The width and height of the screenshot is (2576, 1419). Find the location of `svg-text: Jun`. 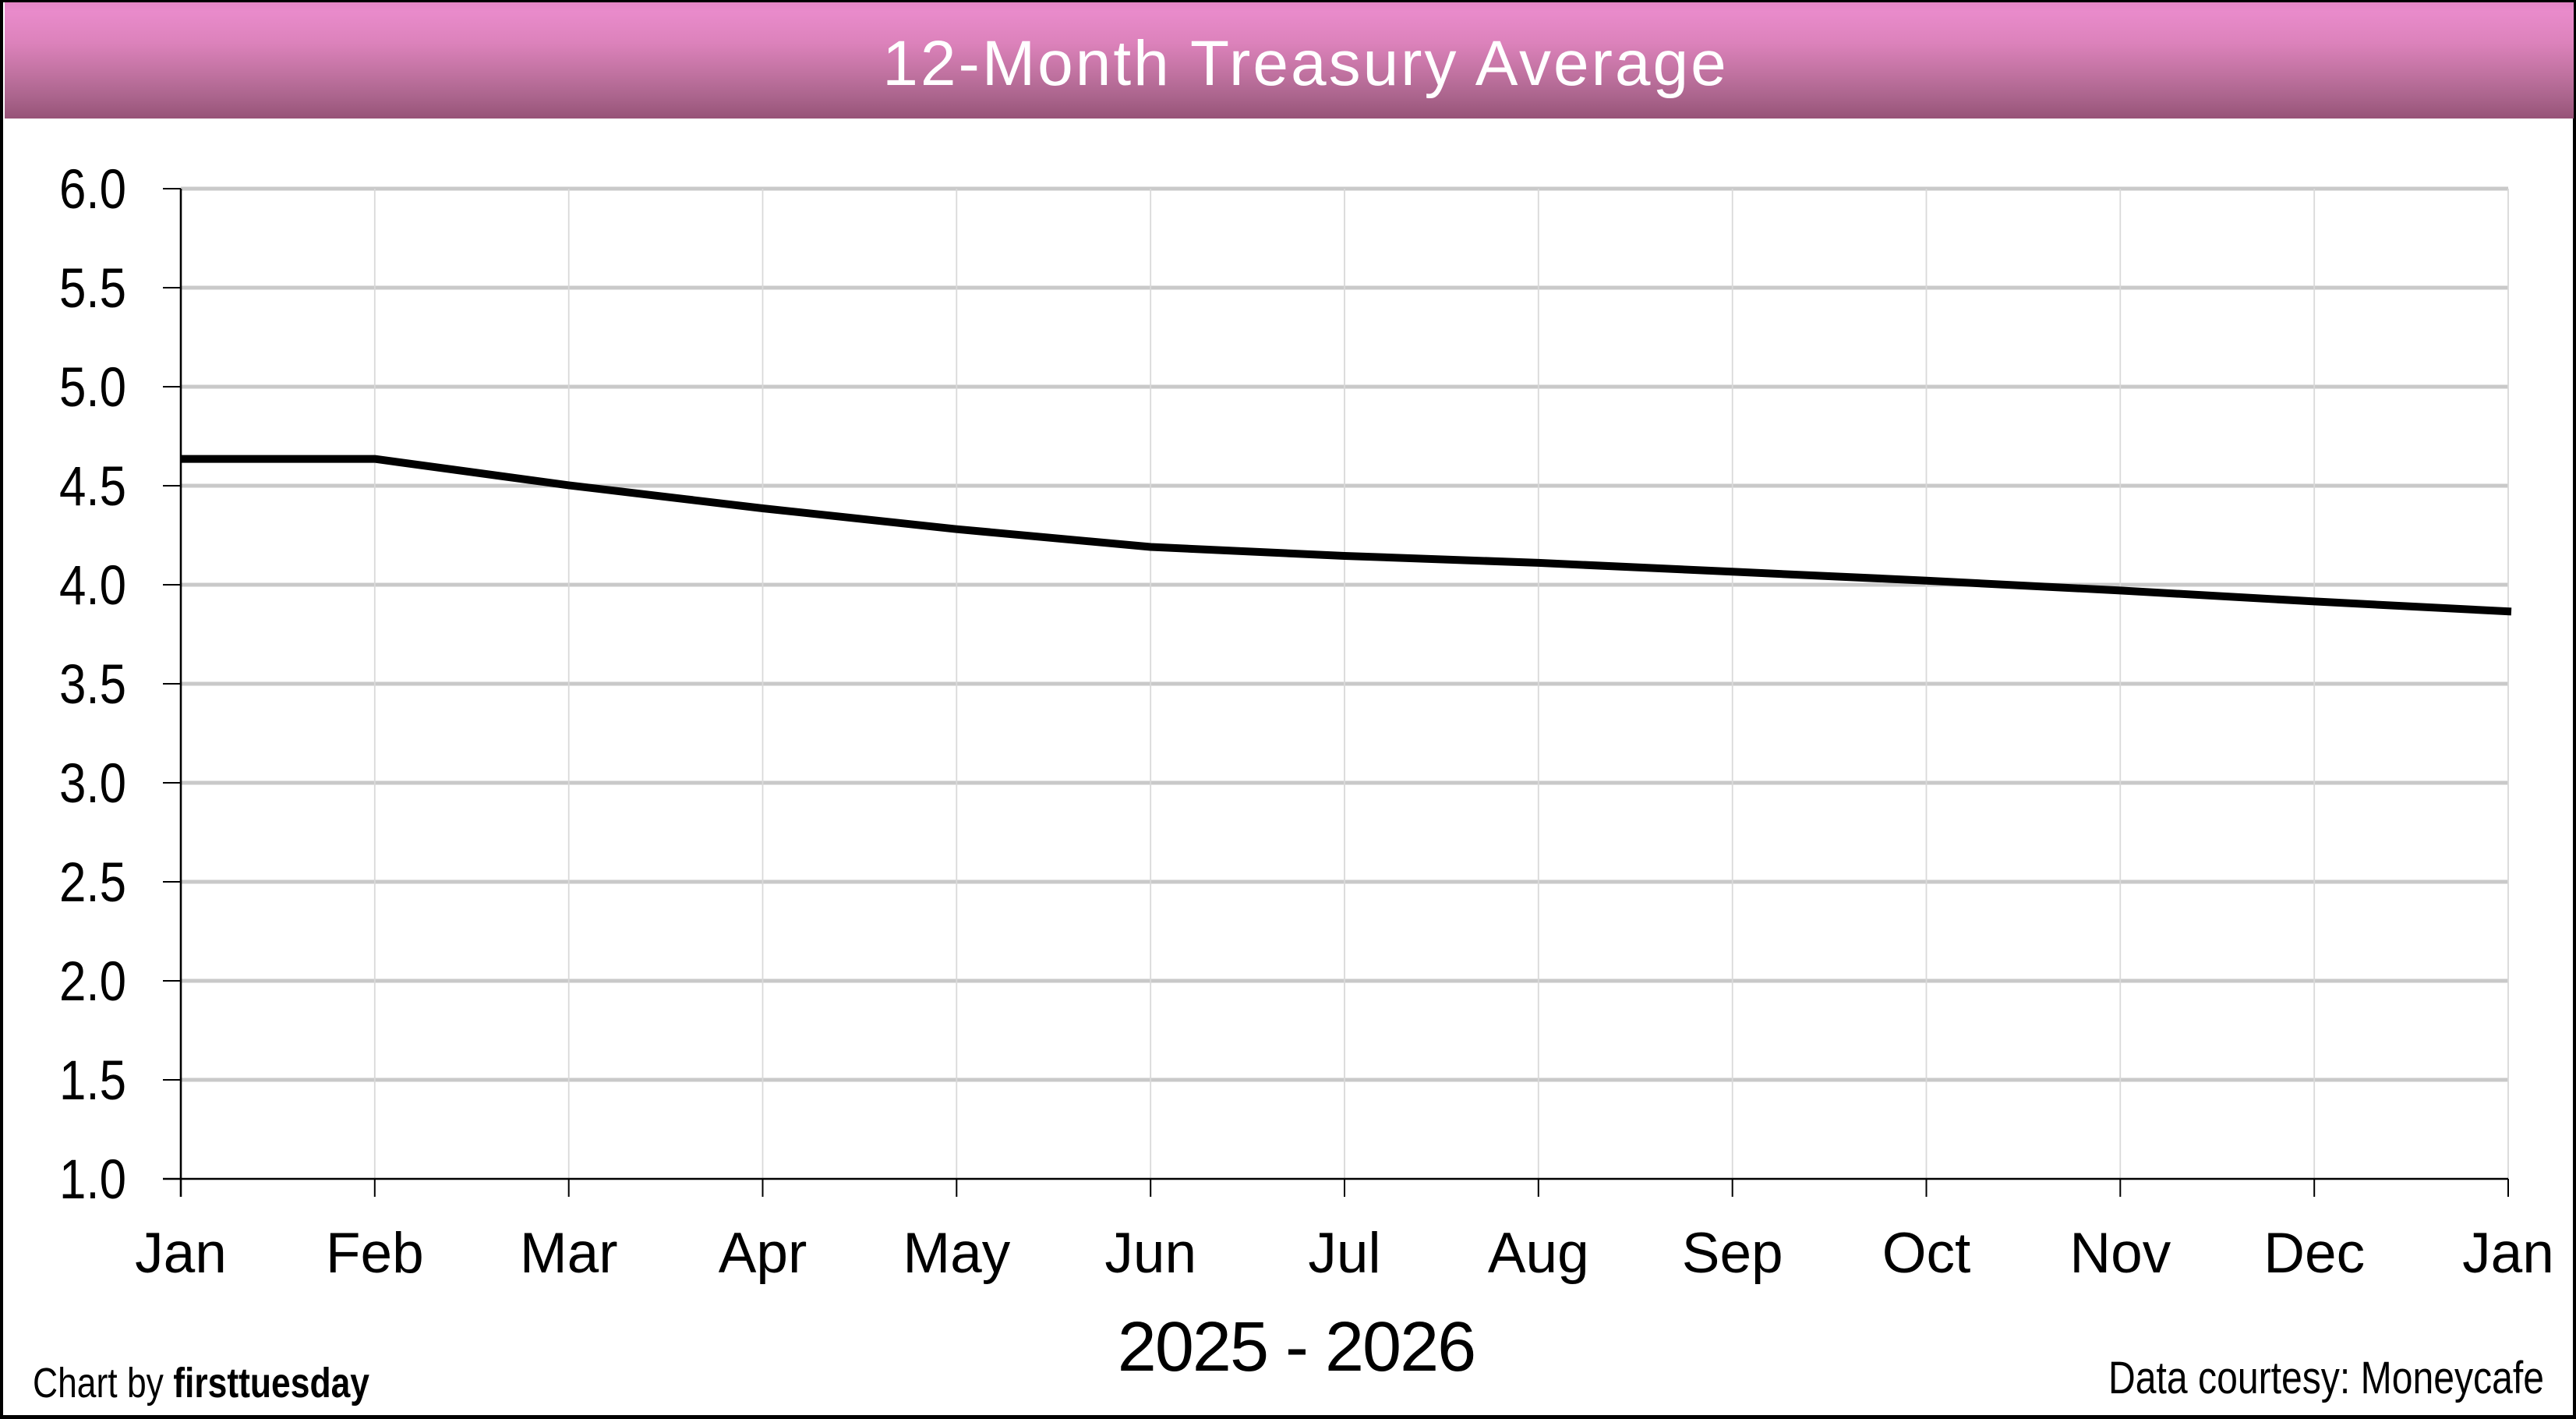

svg-text: Jun is located at coordinates (1150, 1253).